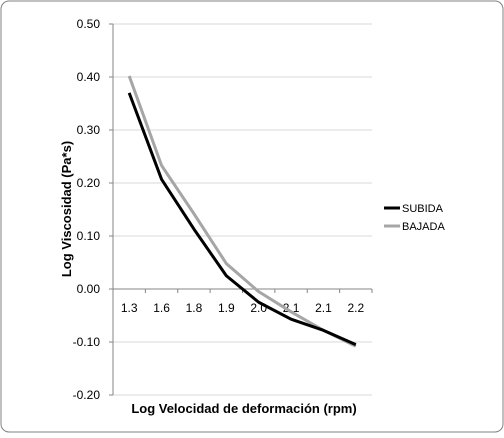 Image resolution: width=504 pixels, height=438 pixels. Describe the element at coordinates (89, 130) in the screenshot. I see `y-tick-label: 0.30` at that location.